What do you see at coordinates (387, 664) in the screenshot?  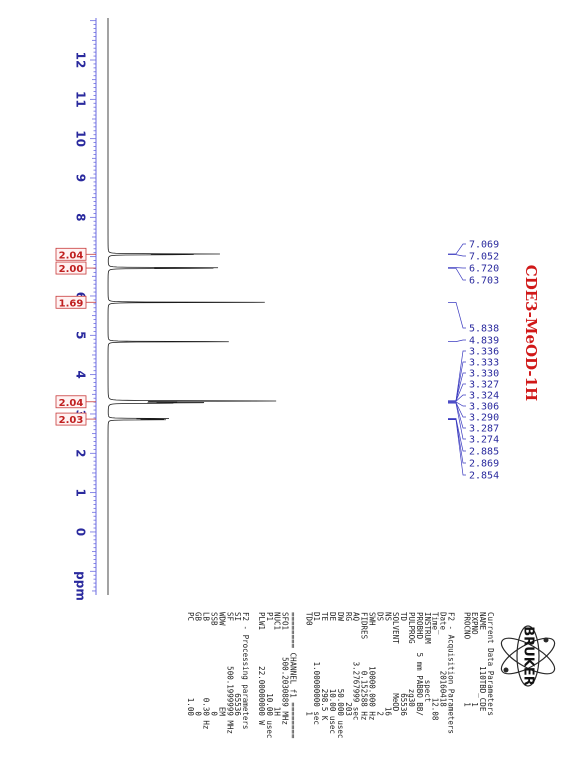 I see `parameter-line: NS 16` at bounding box center [387, 664].